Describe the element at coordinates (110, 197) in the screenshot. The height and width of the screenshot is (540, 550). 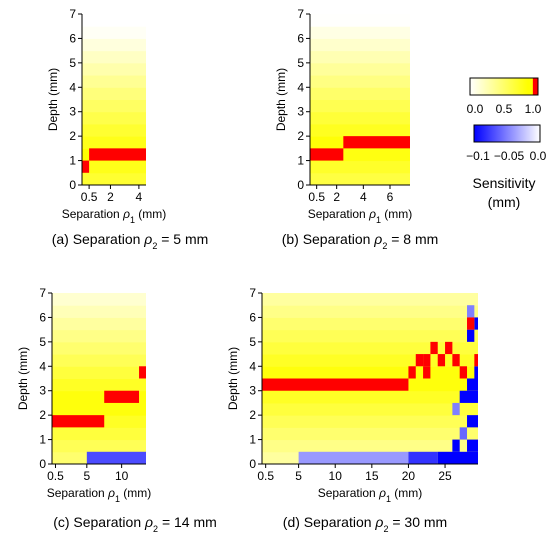
I see `x-tick-label: 2` at that location.